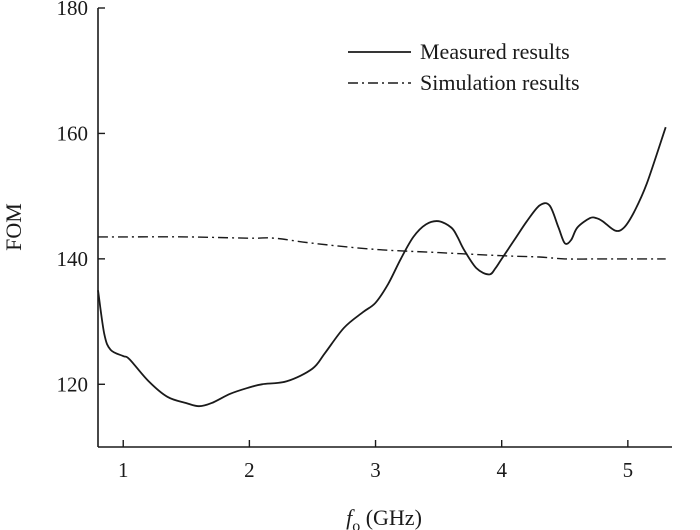 This screenshot has height=530, width=700. I want to click on y-tick-label: 160, so click(73, 133).